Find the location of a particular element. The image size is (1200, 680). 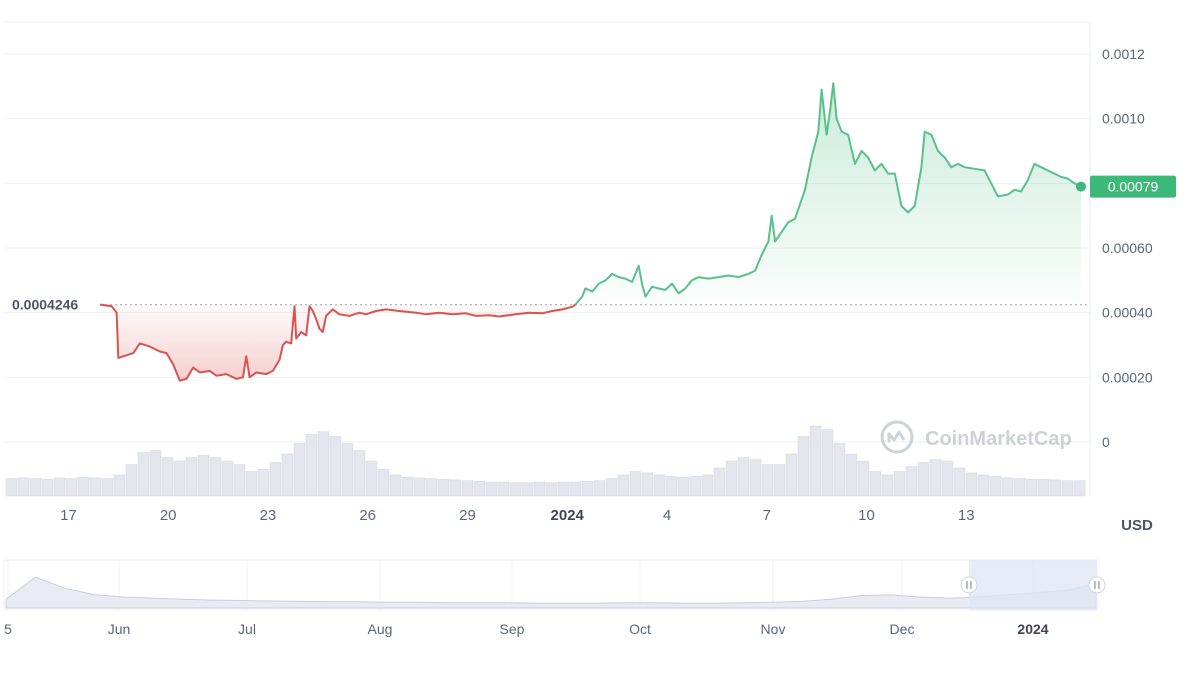

x-axis-ticks: 17 20 23 26 29 2024 4 7 10 13 is located at coordinates (517, 515).